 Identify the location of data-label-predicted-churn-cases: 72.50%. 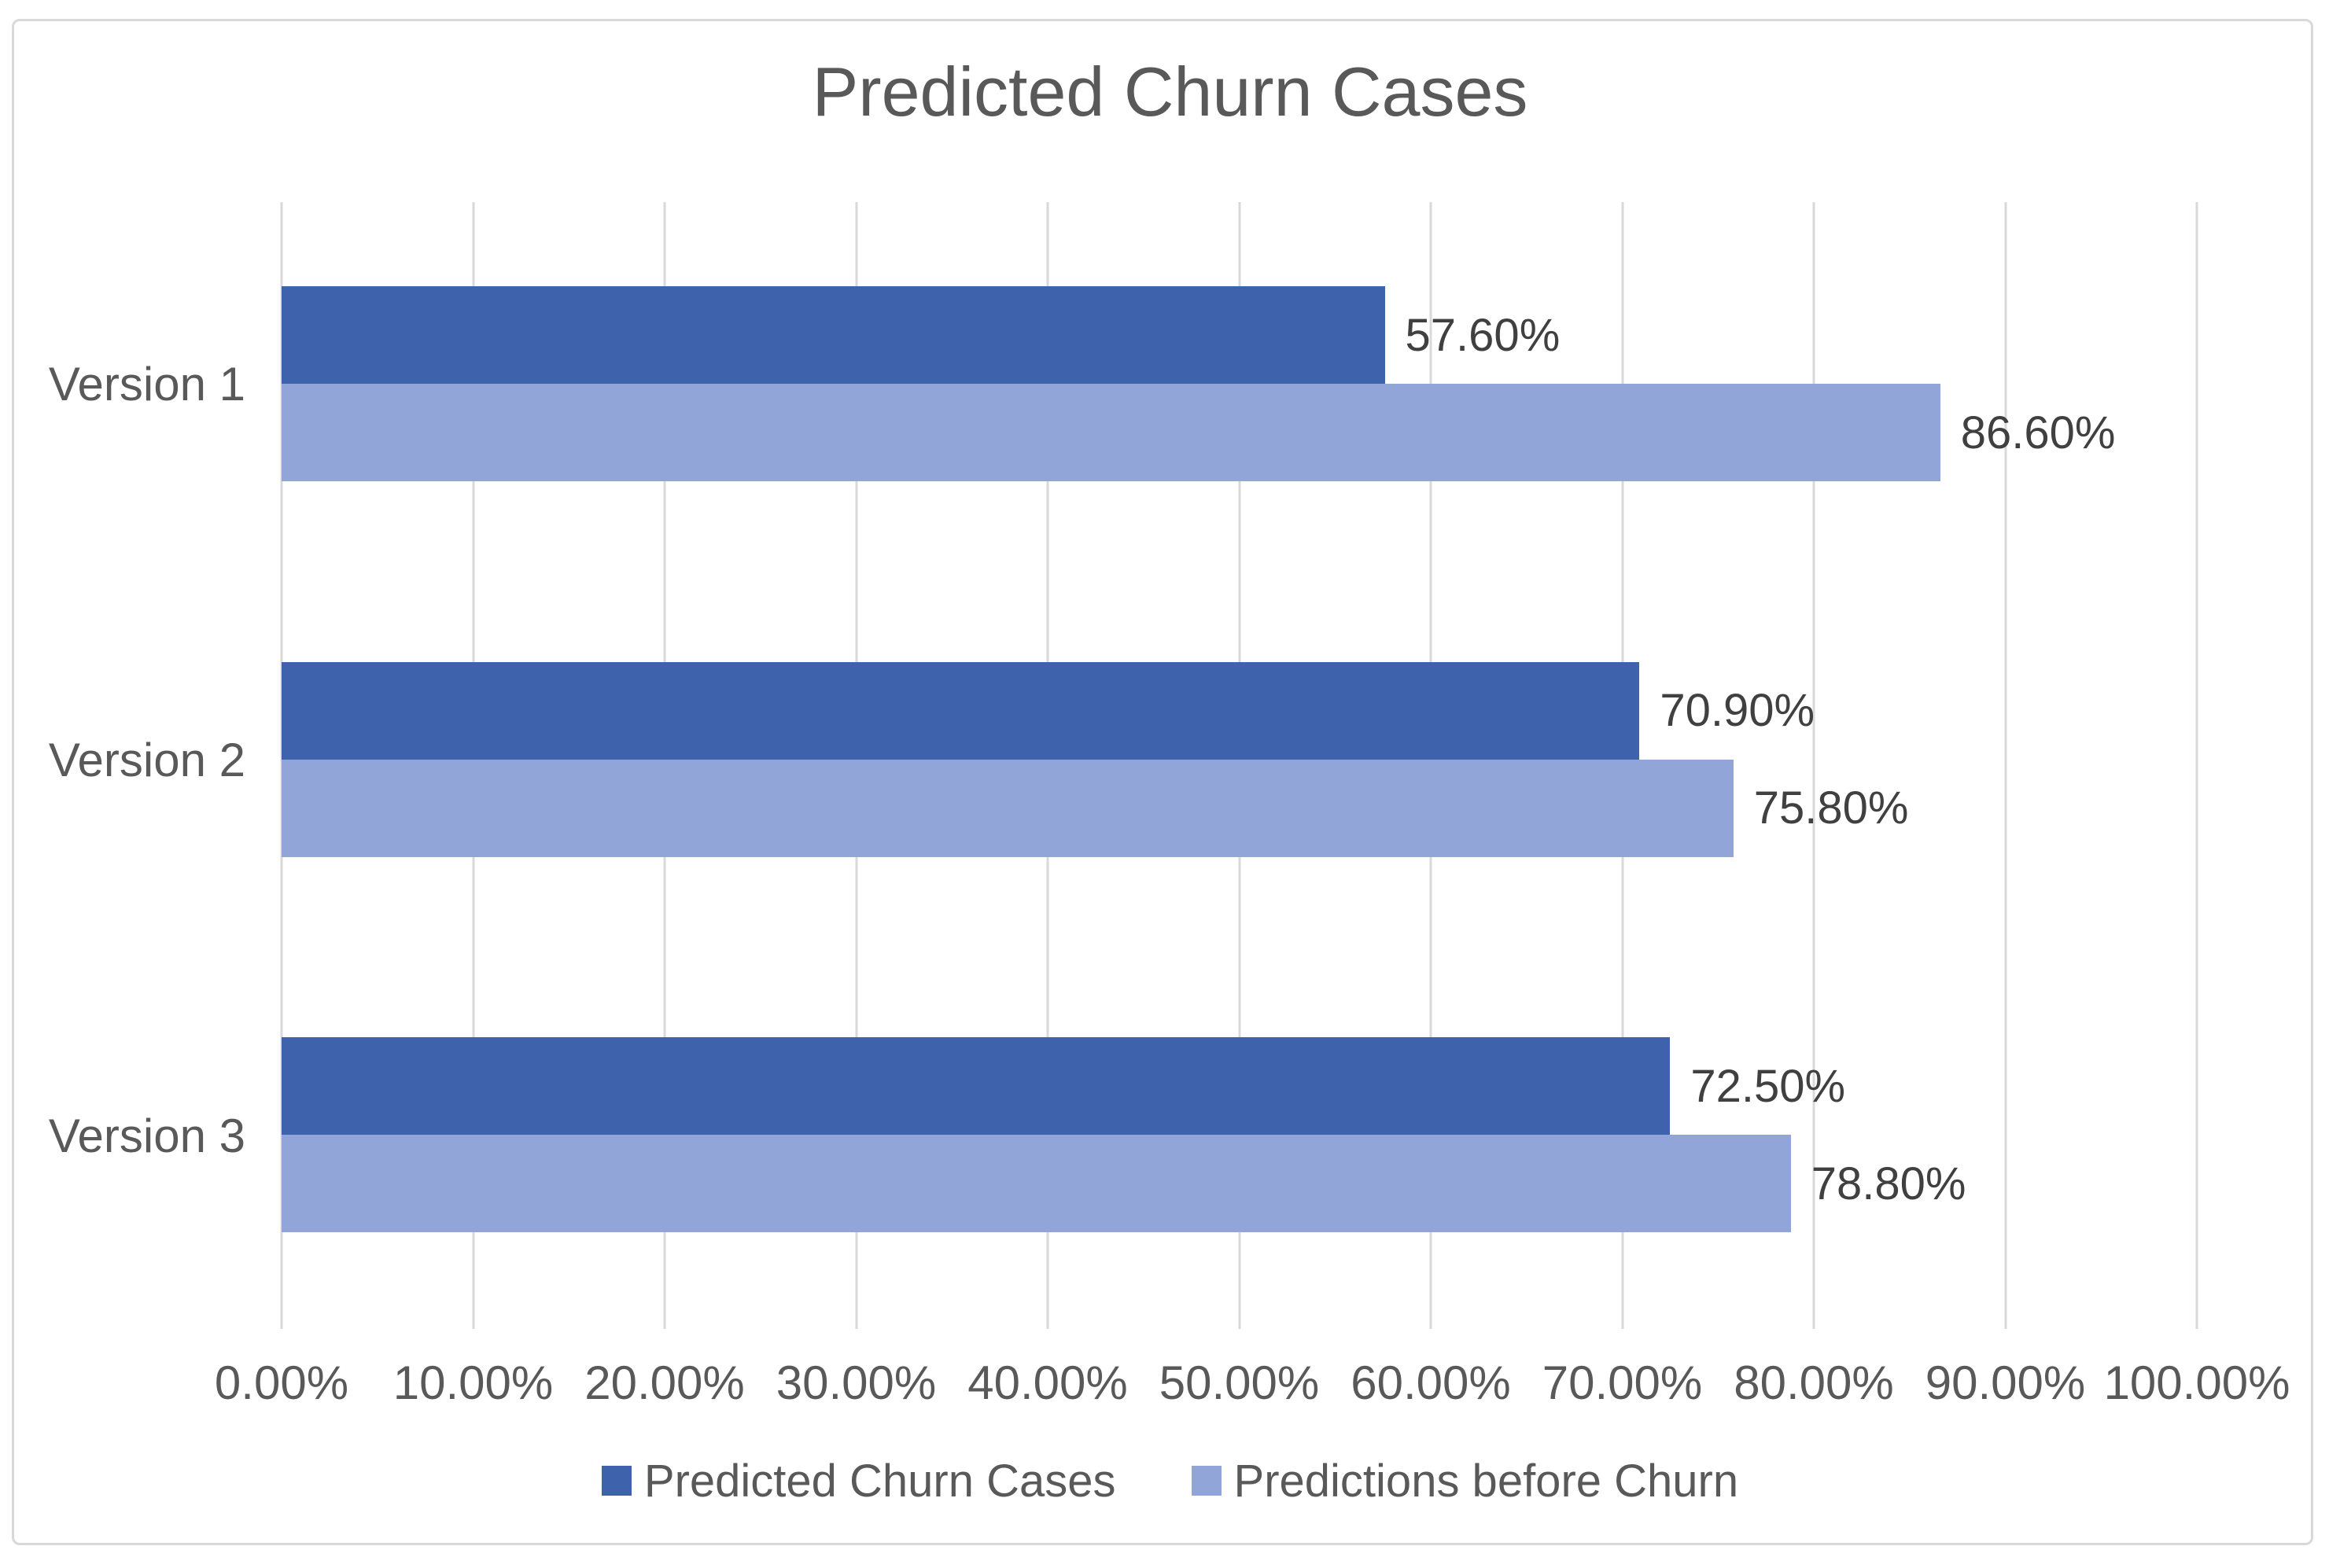
(1768, 1086).